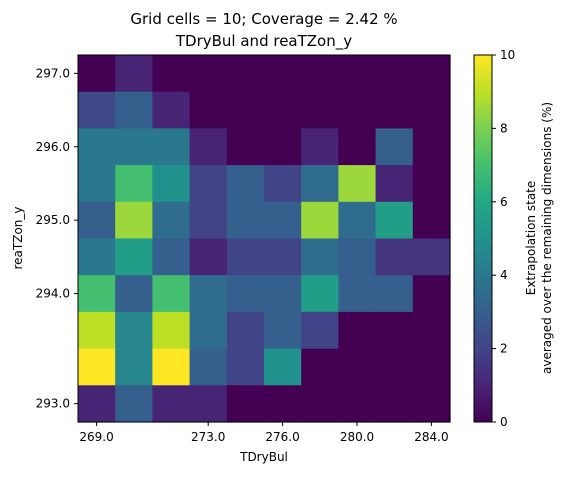 The image size is (564, 480). What do you see at coordinates (263, 41) in the screenshot?
I see `chart-subtitle: TDryBul and reaTZon_y` at bounding box center [263, 41].